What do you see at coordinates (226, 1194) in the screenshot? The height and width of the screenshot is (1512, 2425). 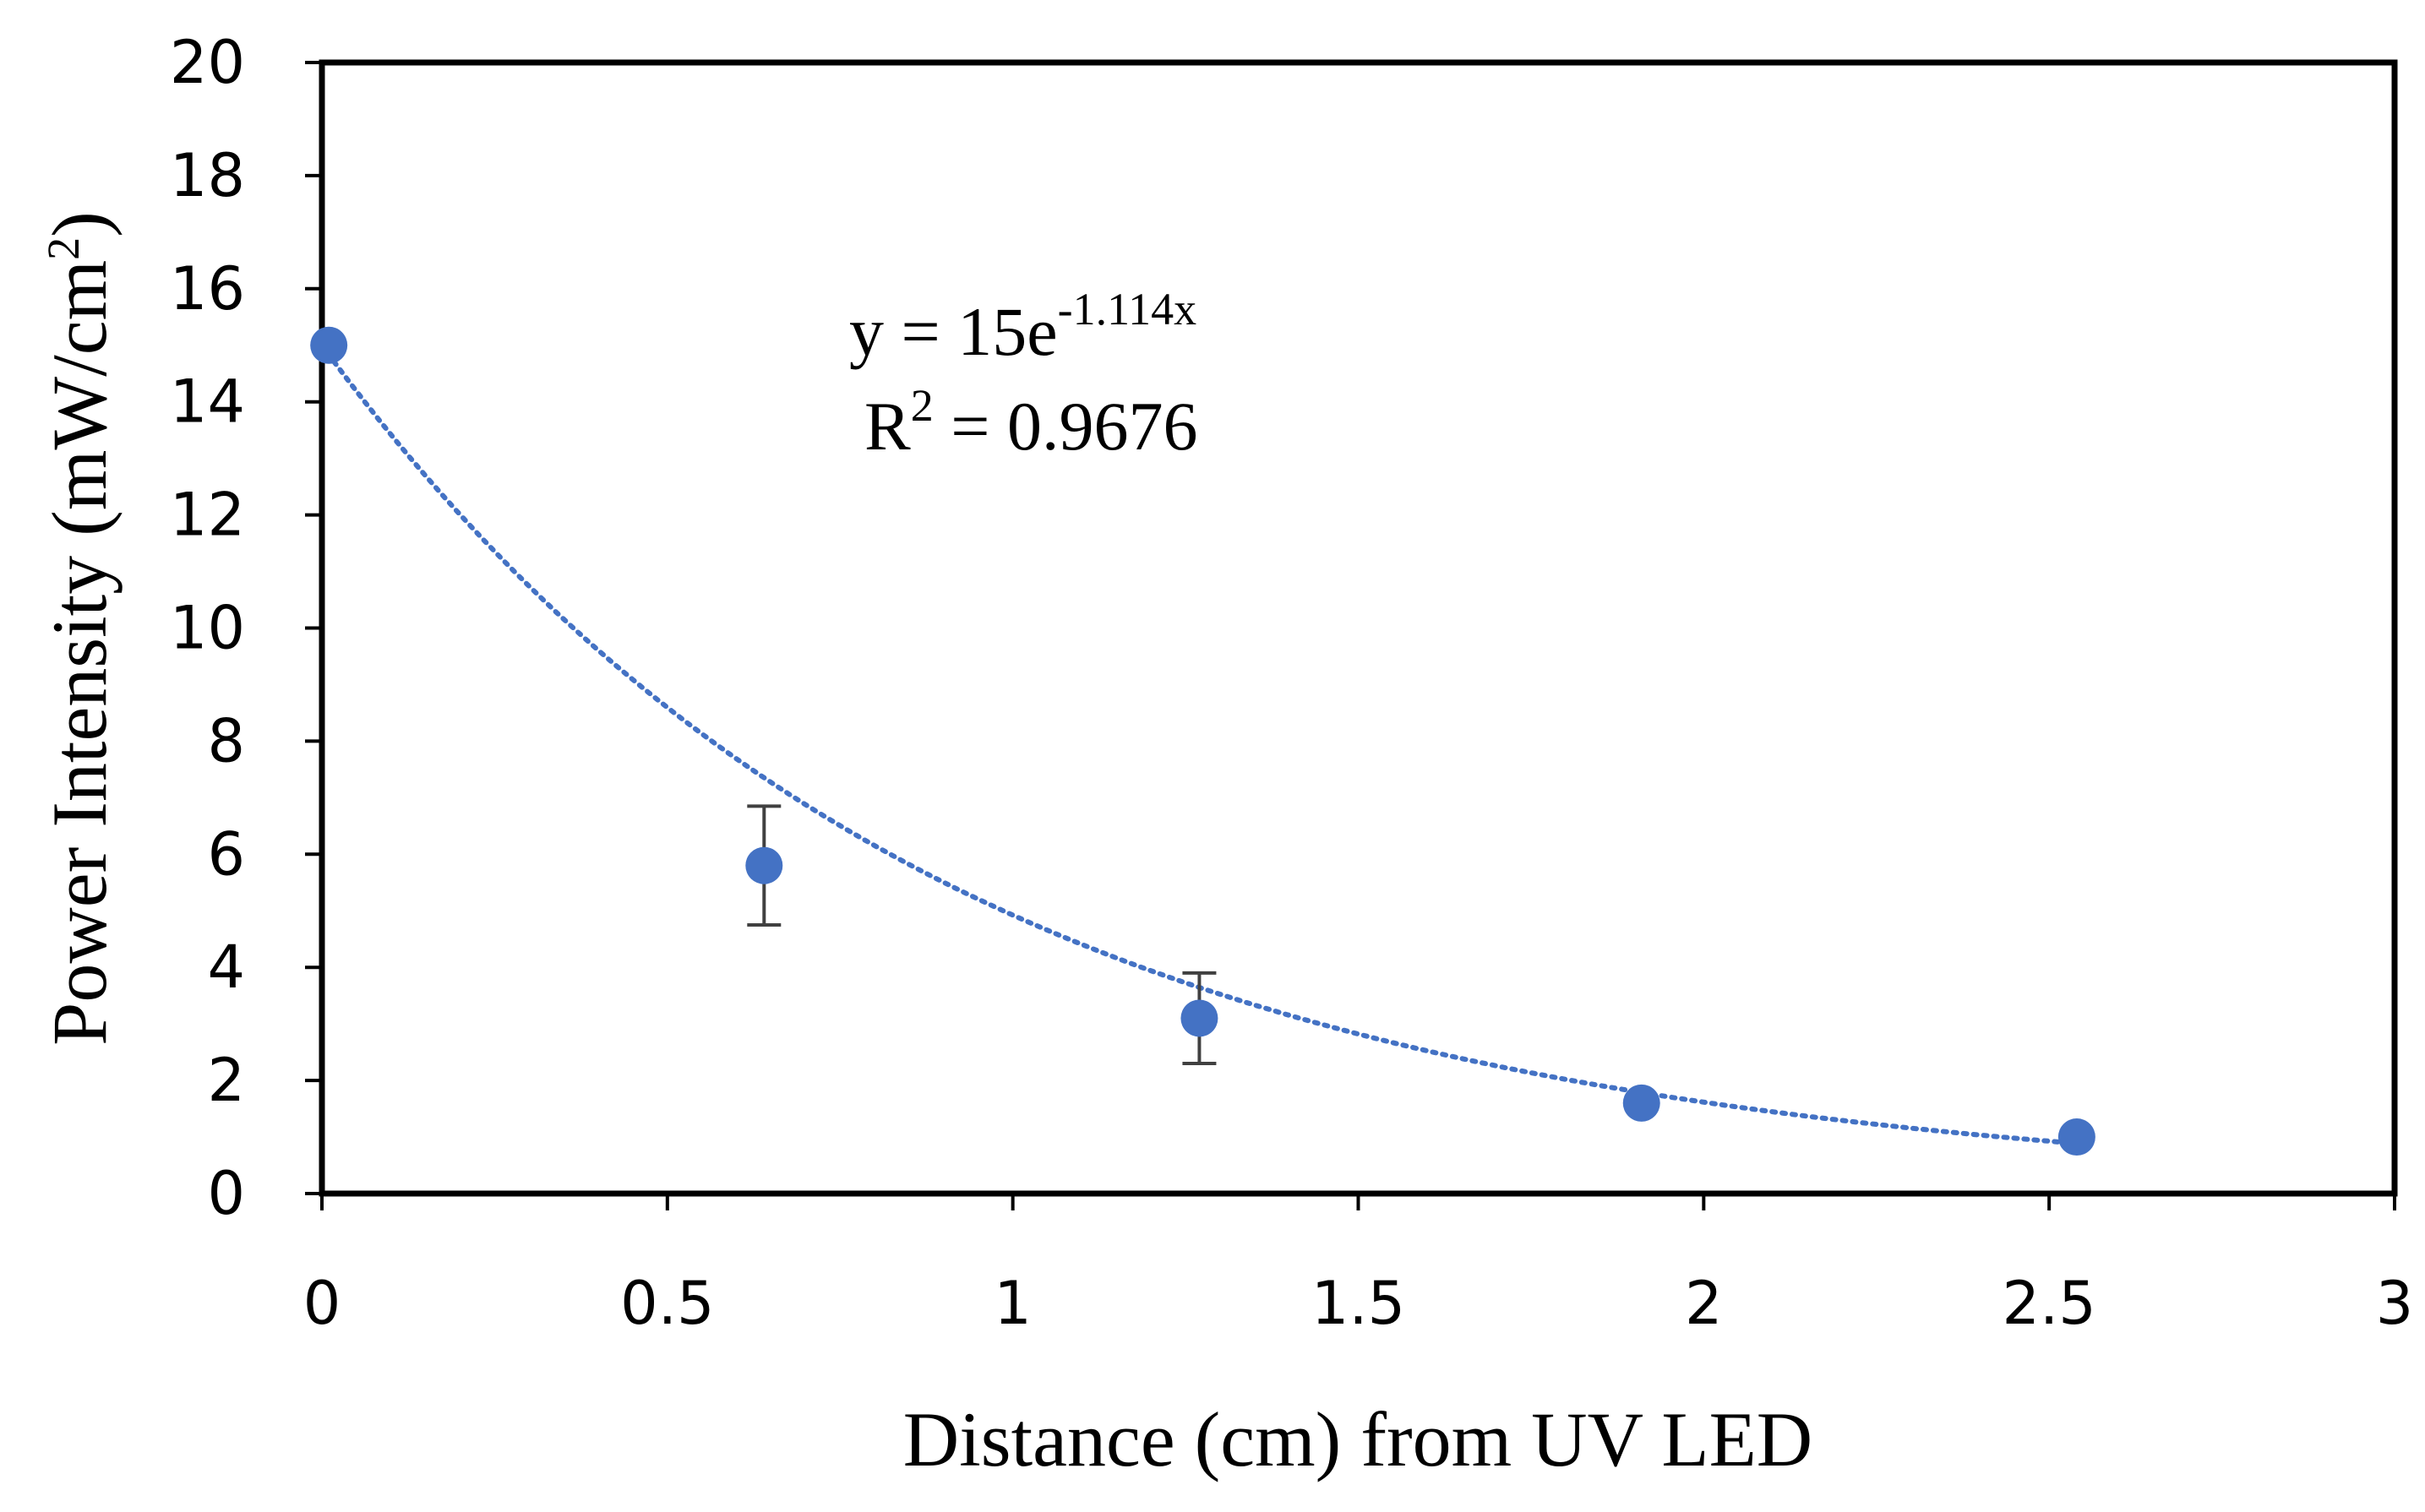 I see `y-tick-label: 0` at bounding box center [226, 1194].